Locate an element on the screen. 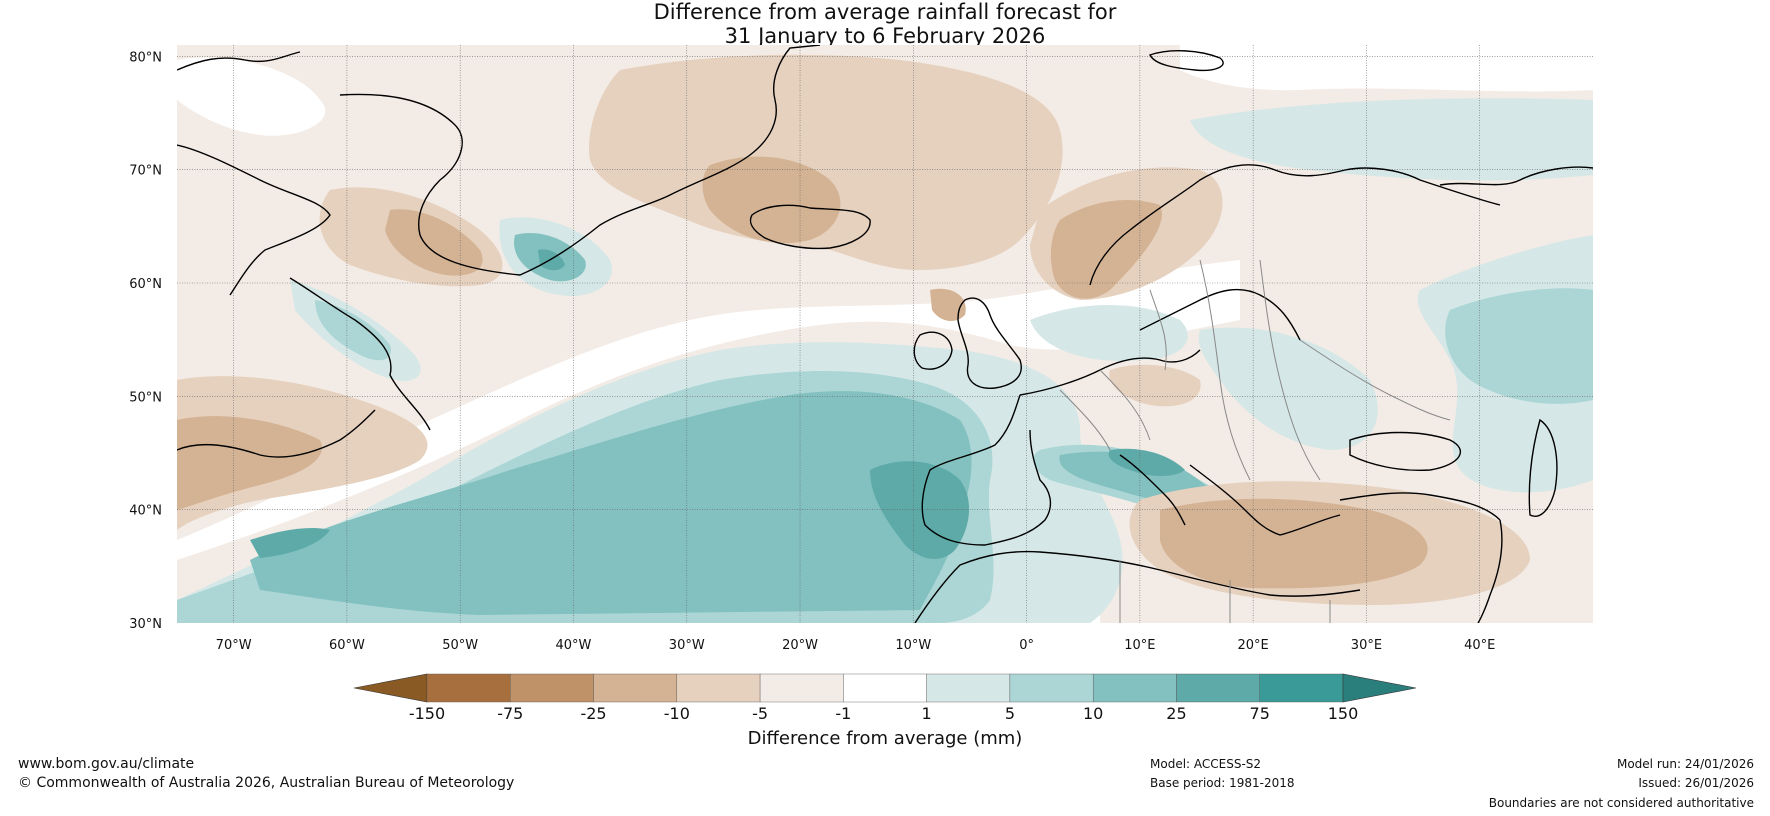 This screenshot has width=1770, height=816. colorbar-arrow-low is located at coordinates (390, 688).